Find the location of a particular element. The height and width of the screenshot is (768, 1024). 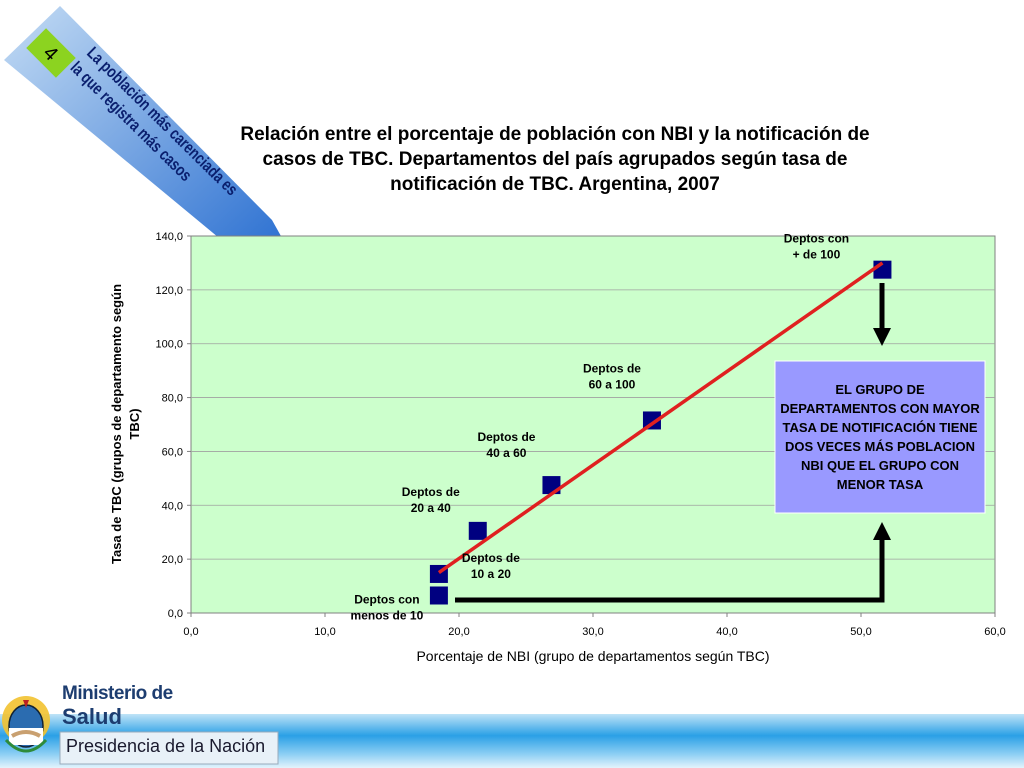

presidency-label: Presidencia de la Nación is located at coordinates (166, 746).